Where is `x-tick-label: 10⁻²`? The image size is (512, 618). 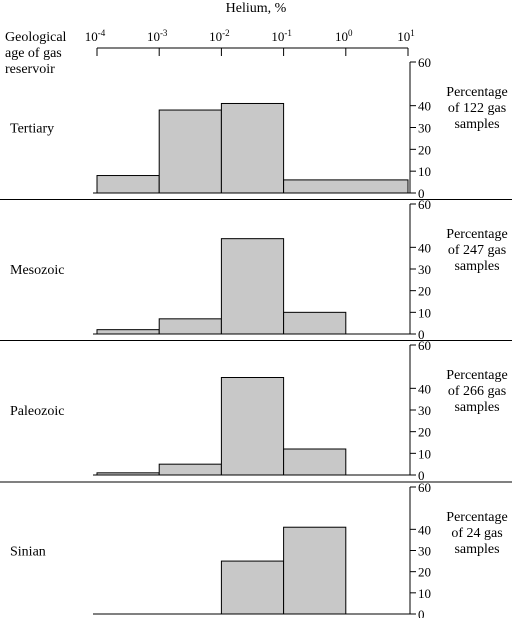 x-tick-label: 10⁻² is located at coordinates (219, 36).